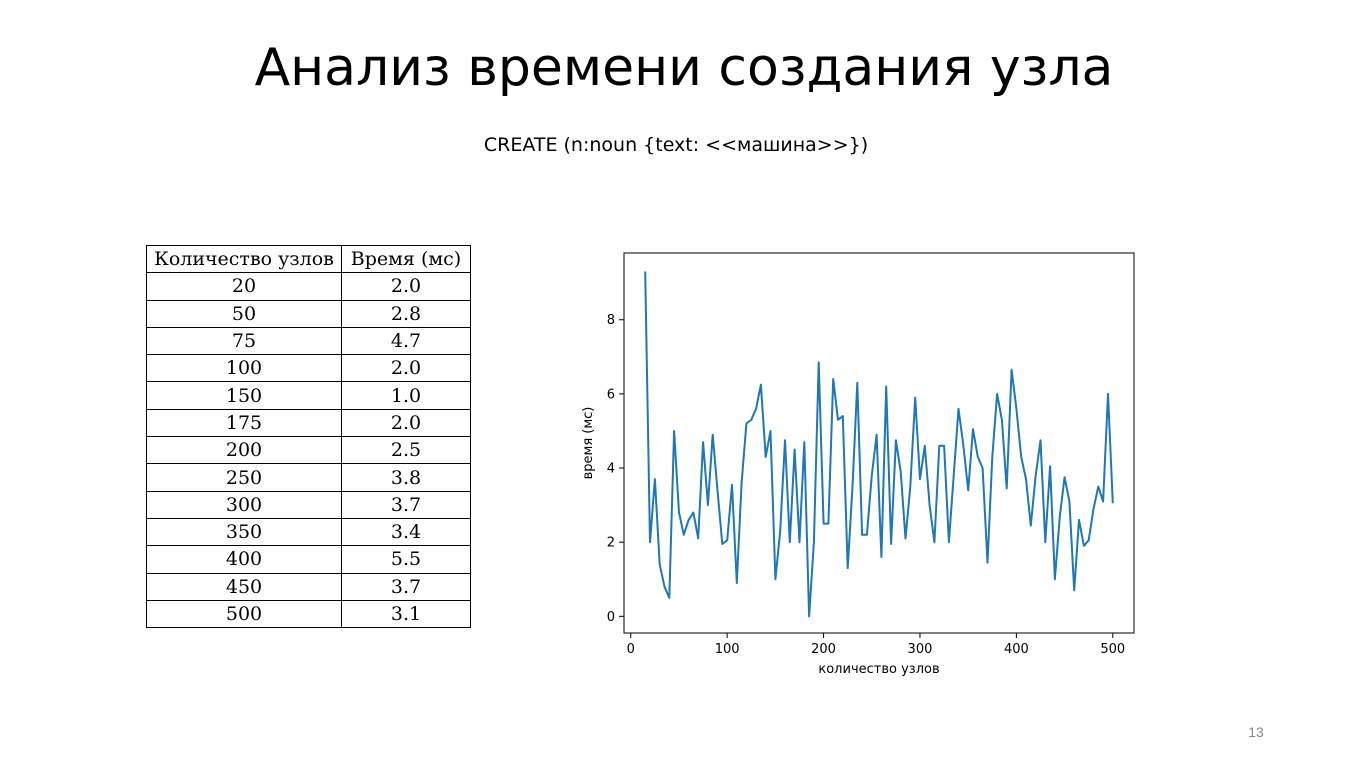 The image size is (1368, 766). What do you see at coordinates (244, 504) in the screenshot?
I see `cell-node-count: 300` at bounding box center [244, 504].